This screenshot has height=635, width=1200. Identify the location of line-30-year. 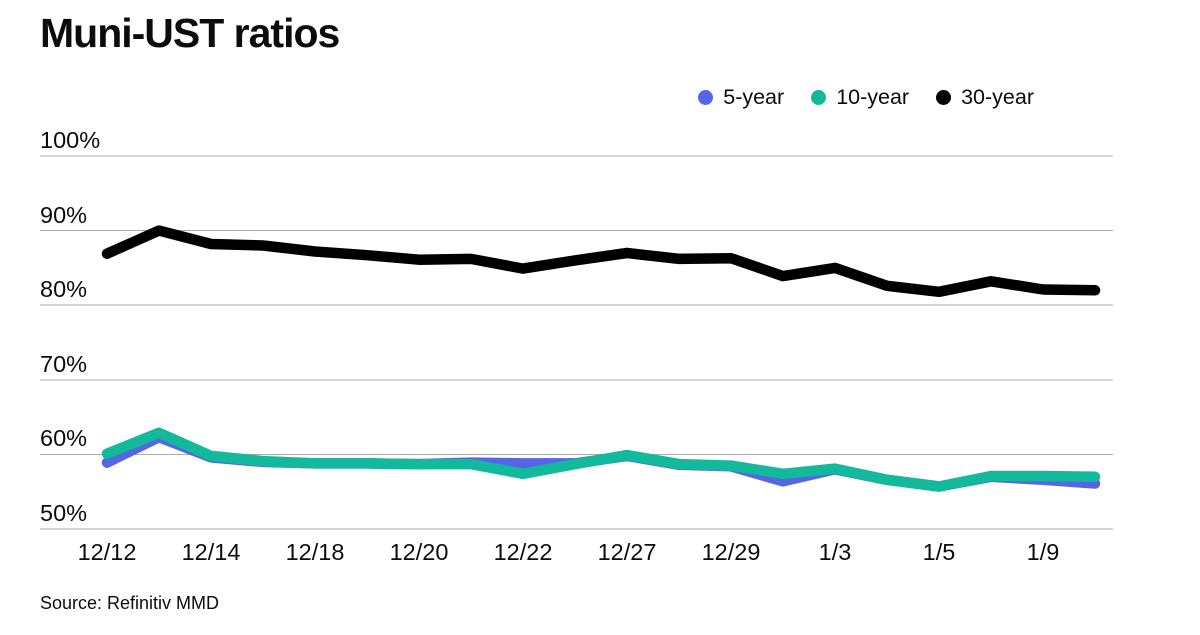
(601, 261).